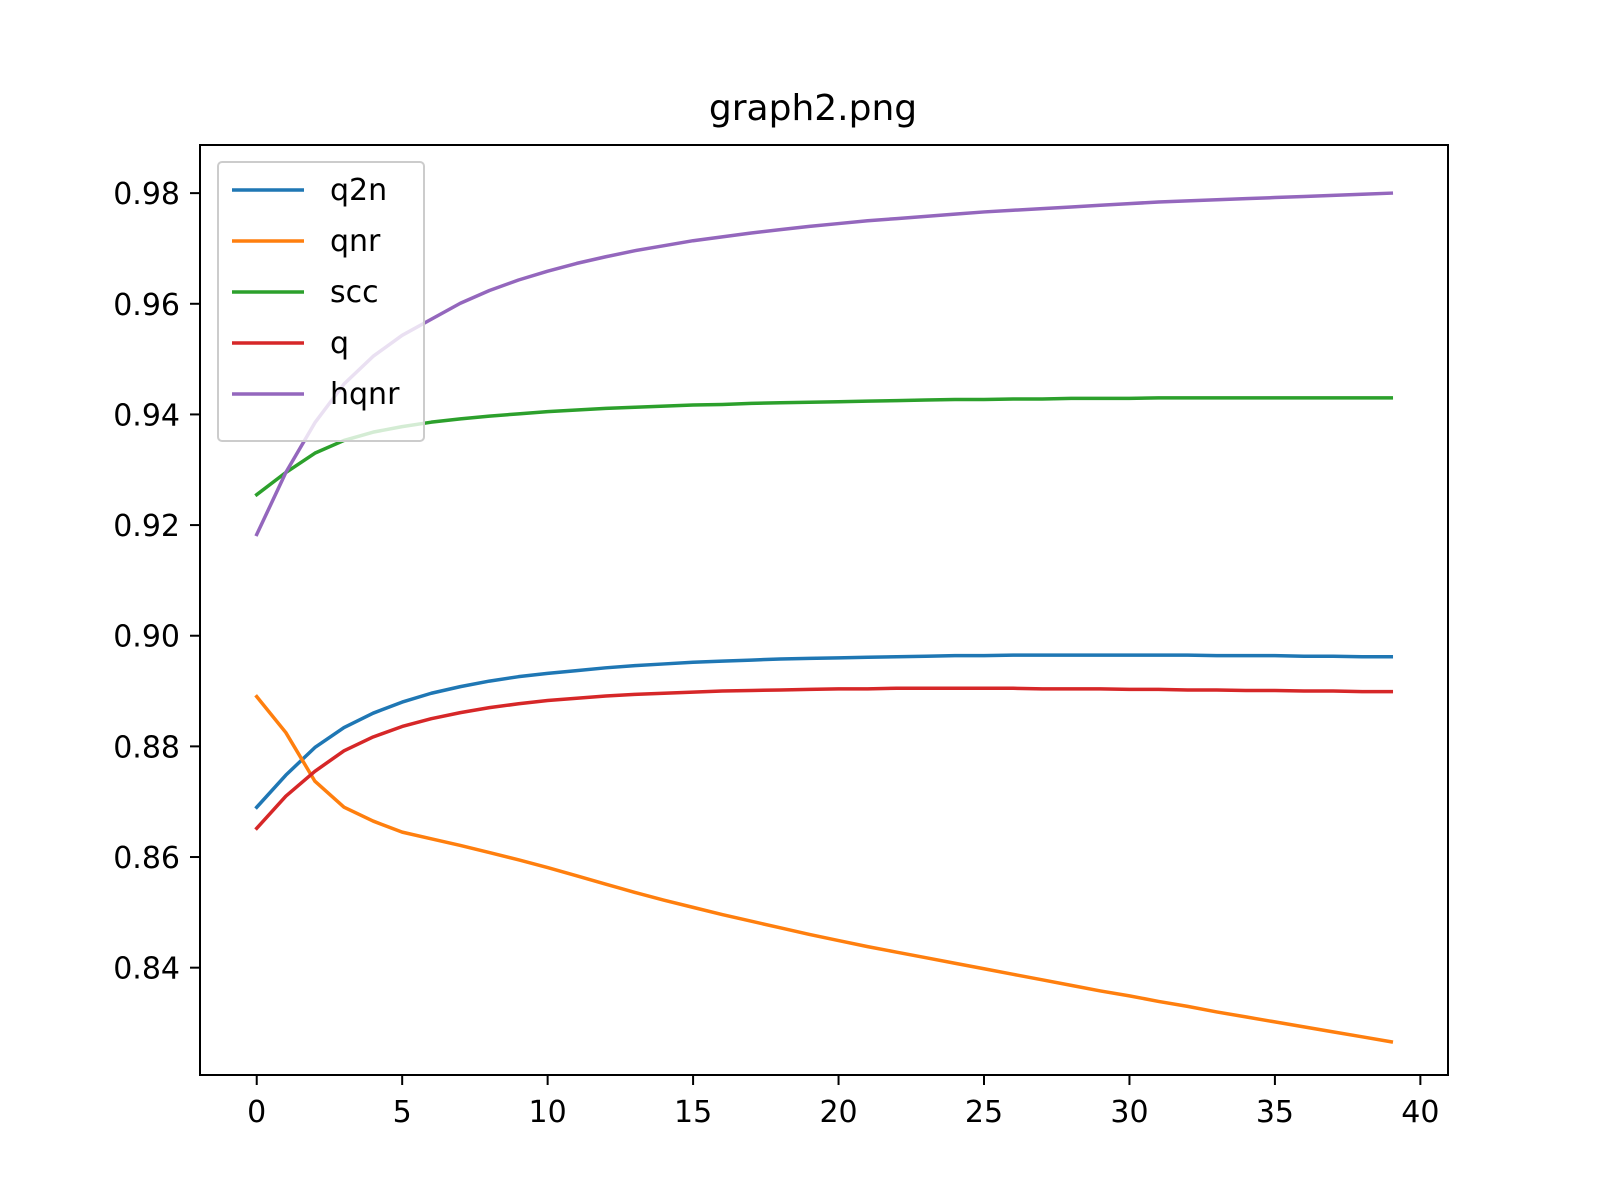 The width and height of the screenshot is (1600, 1200). I want to click on y-tick-label: 0.88, so click(146, 747).